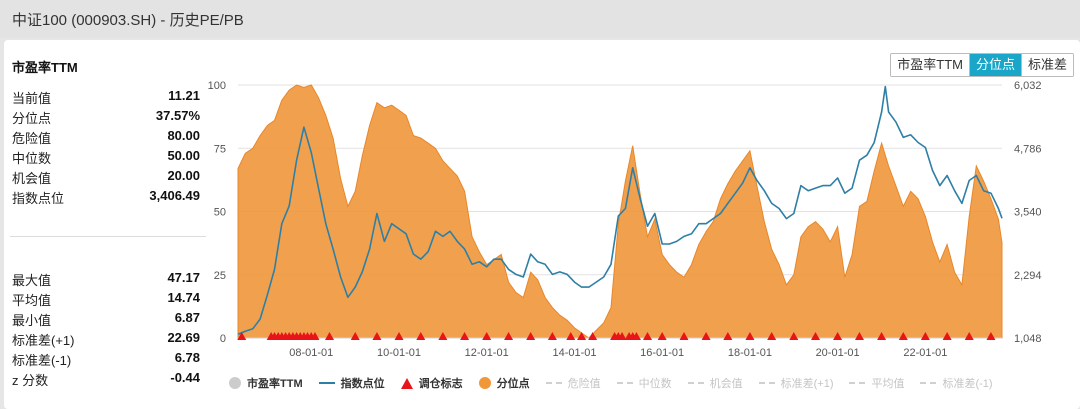 The height and width of the screenshot is (409, 1080). Describe the element at coordinates (108, 380) in the screenshot. I see `stat-z-score: z 分数 -0.44` at that location.